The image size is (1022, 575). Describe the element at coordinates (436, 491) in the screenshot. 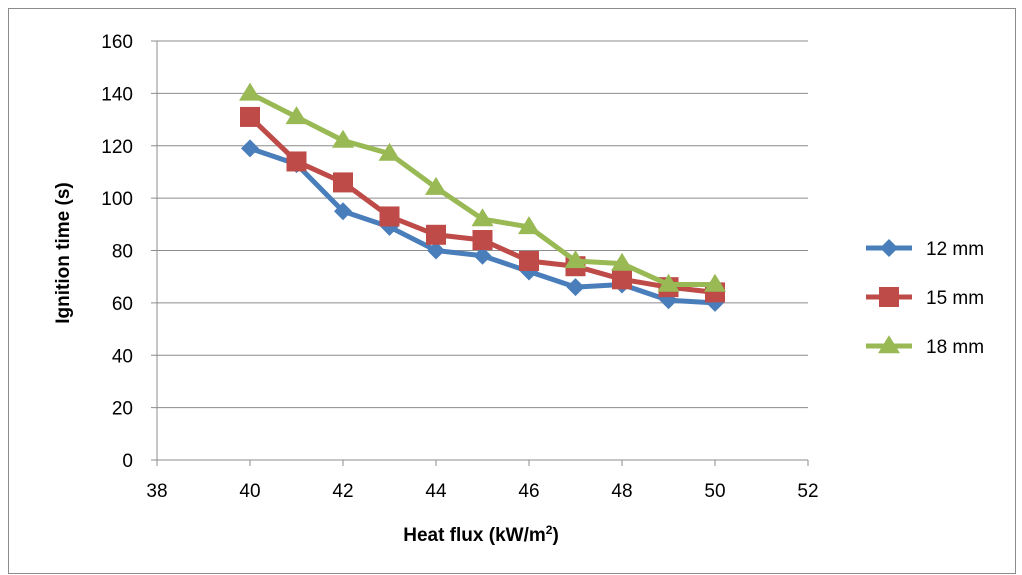

I see `x-tick-label-44: 44` at that location.